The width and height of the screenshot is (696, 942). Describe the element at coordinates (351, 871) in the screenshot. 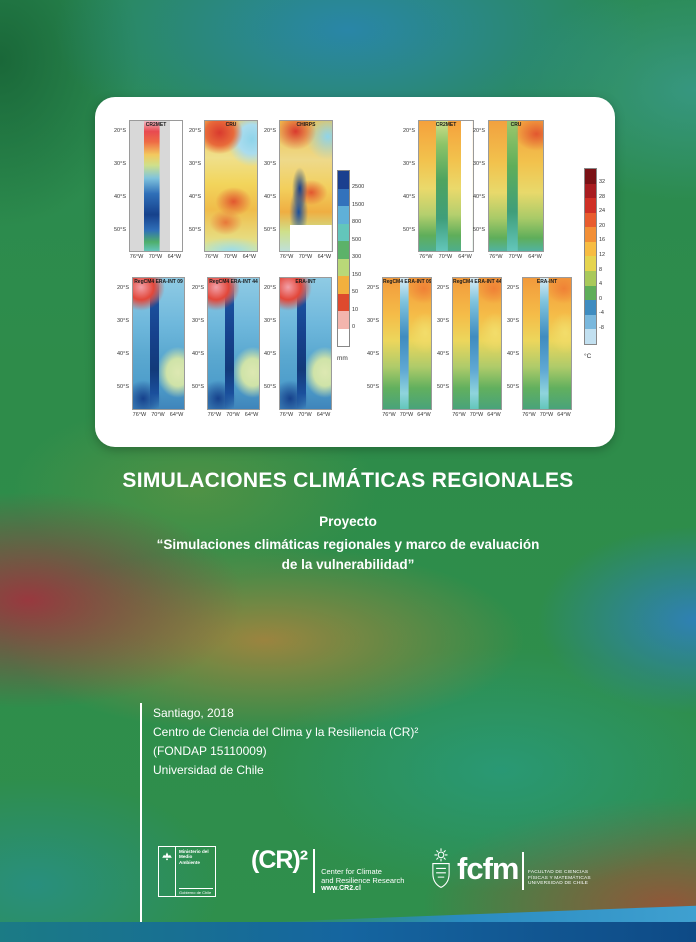

I see `cr2-desc-line1: Center for Climate` at that location.